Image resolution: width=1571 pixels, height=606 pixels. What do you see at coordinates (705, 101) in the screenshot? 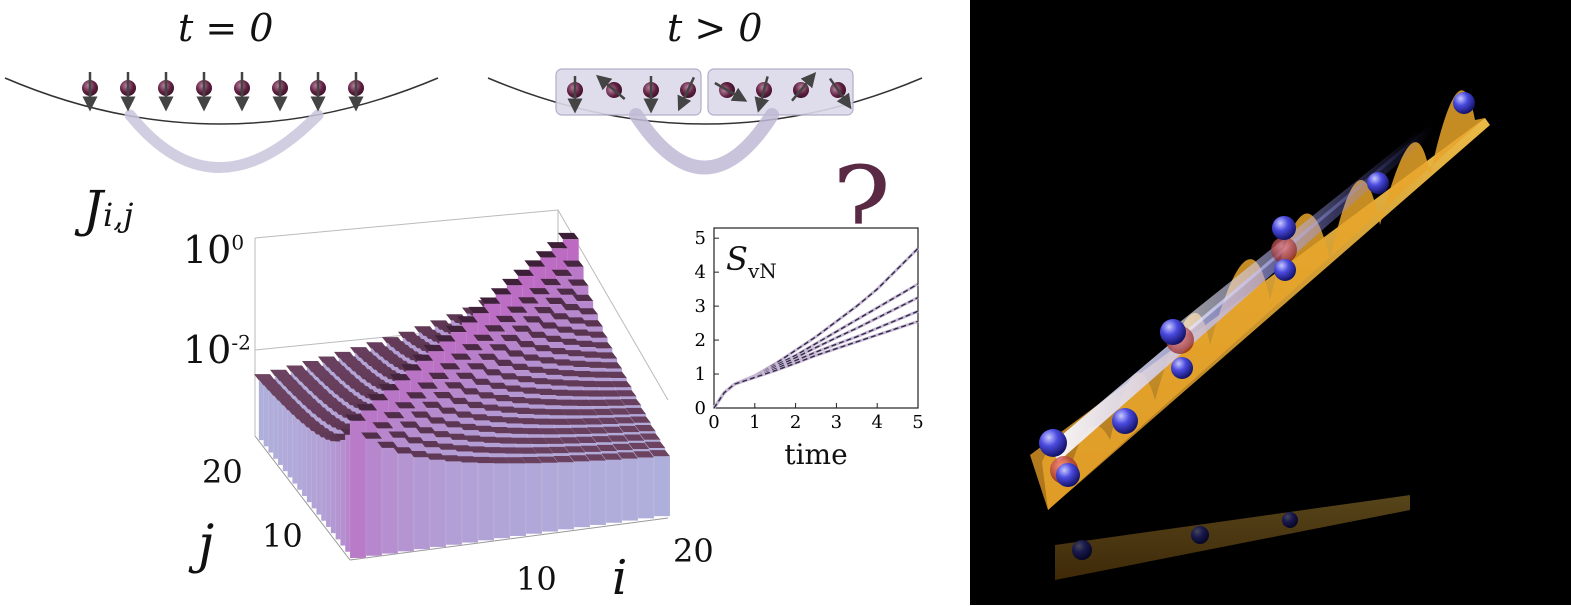
I see `trap-curve-right` at bounding box center [705, 101].